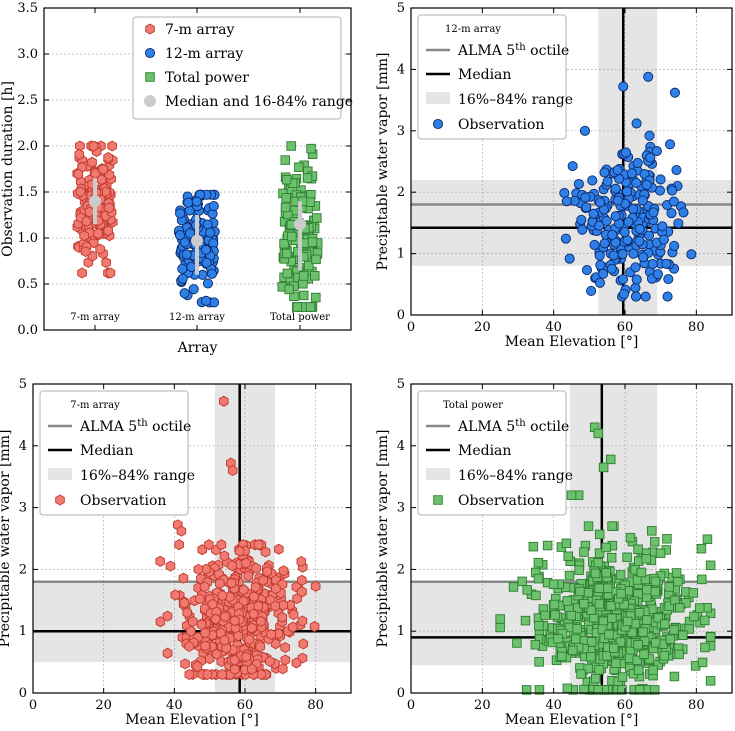  What do you see at coordinates (625, 327) in the screenshot?
I see `x-tick-label: 60` at bounding box center [625, 327].